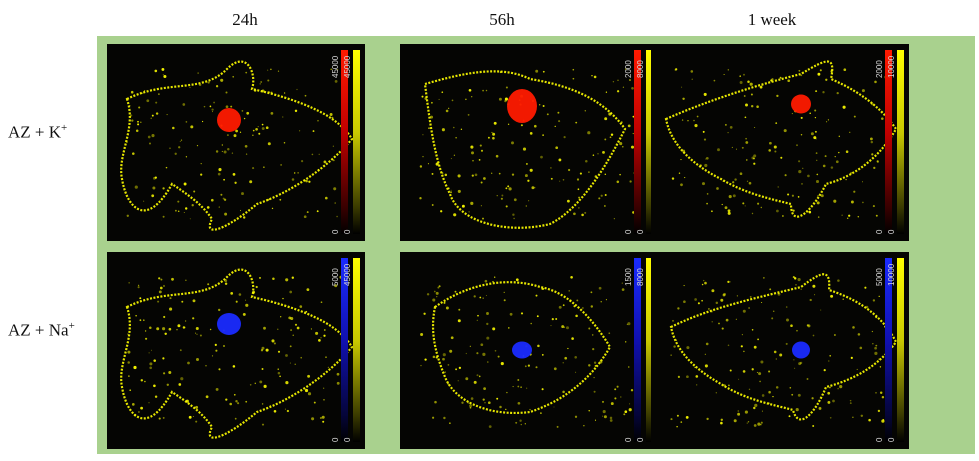 The height and width of the screenshot is (461, 979). I want to click on column-label-1-week: 1 week, so click(772, 19).